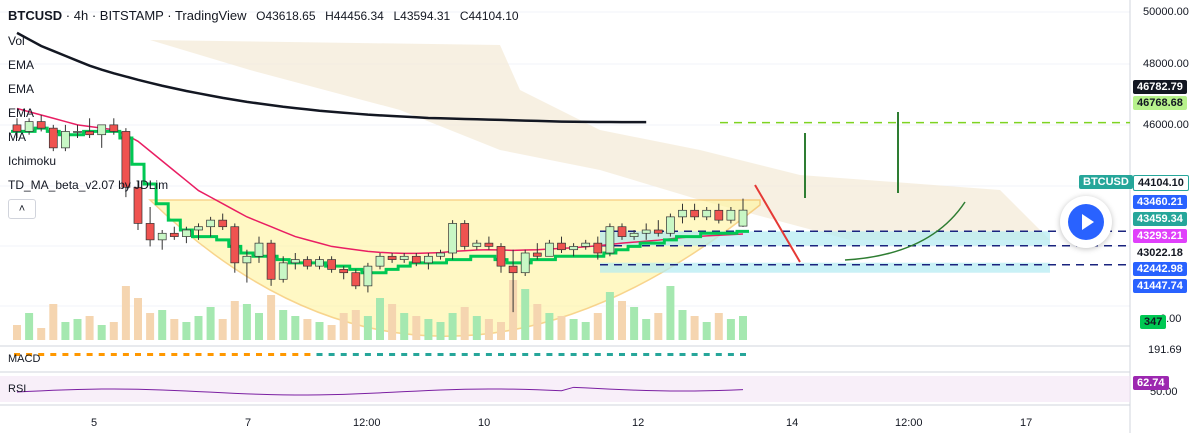 The height and width of the screenshot is (433, 1200). I want to click on indicator-ma: MA, so click(17, 137).